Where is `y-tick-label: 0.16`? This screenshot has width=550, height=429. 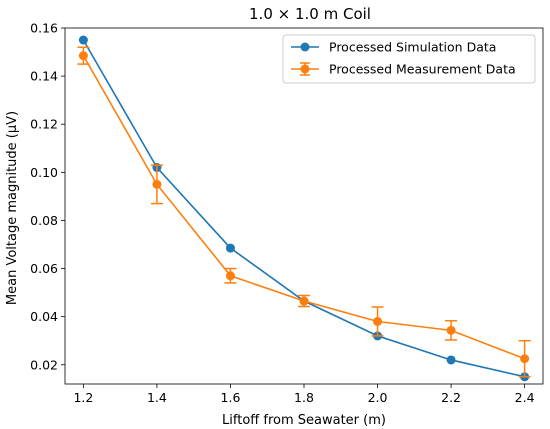
y-tick-label: 0.16 is located at coordinates (44, 28).